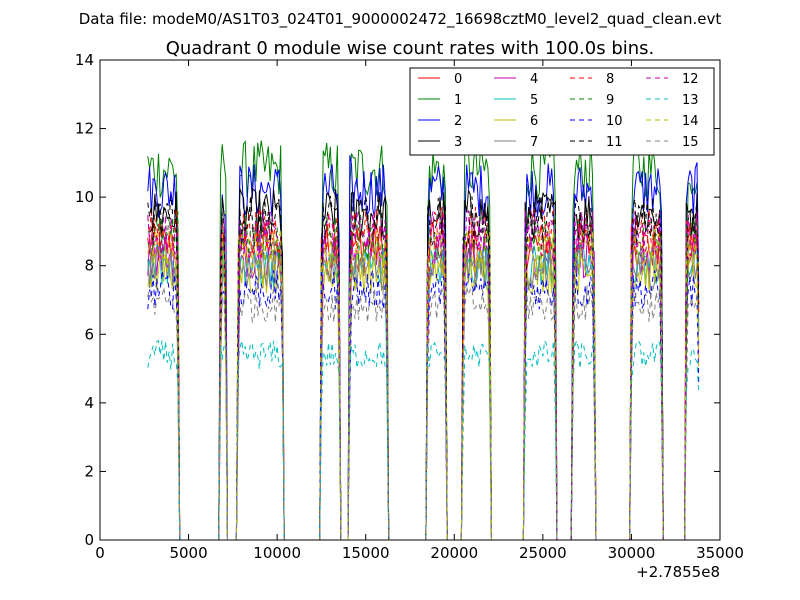 Image resolution: width=800 pixels, height=600 pixels. I want to click on legend-label-1: 1, so click(458, 100).